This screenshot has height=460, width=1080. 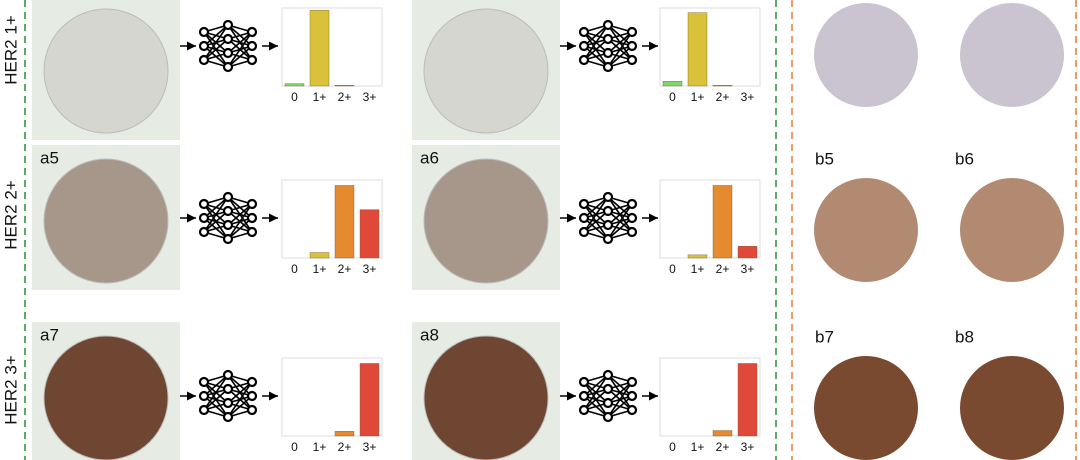 What do you see at coordinates (964, 158) in the screenshot?
I see `panel-label: b6` at bounding box center [964, 158].